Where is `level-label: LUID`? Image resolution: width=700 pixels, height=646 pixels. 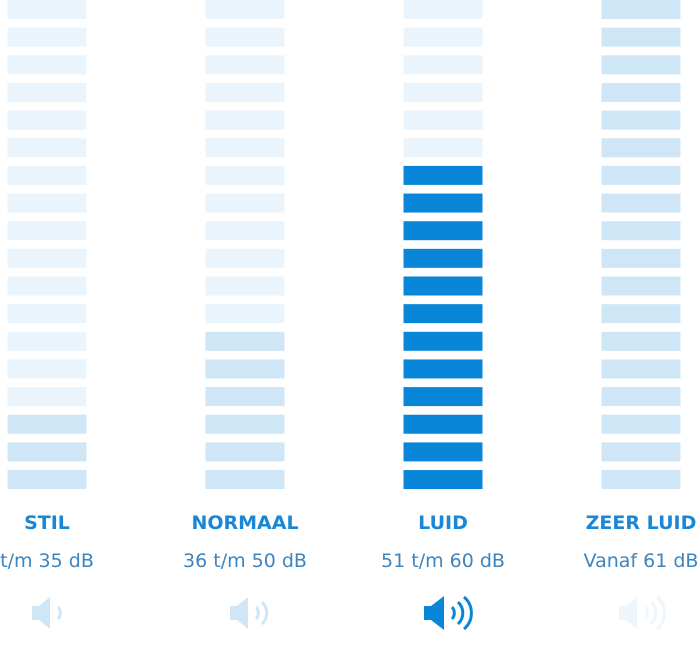
level-label: LUID is located at coordinates (443, 523).